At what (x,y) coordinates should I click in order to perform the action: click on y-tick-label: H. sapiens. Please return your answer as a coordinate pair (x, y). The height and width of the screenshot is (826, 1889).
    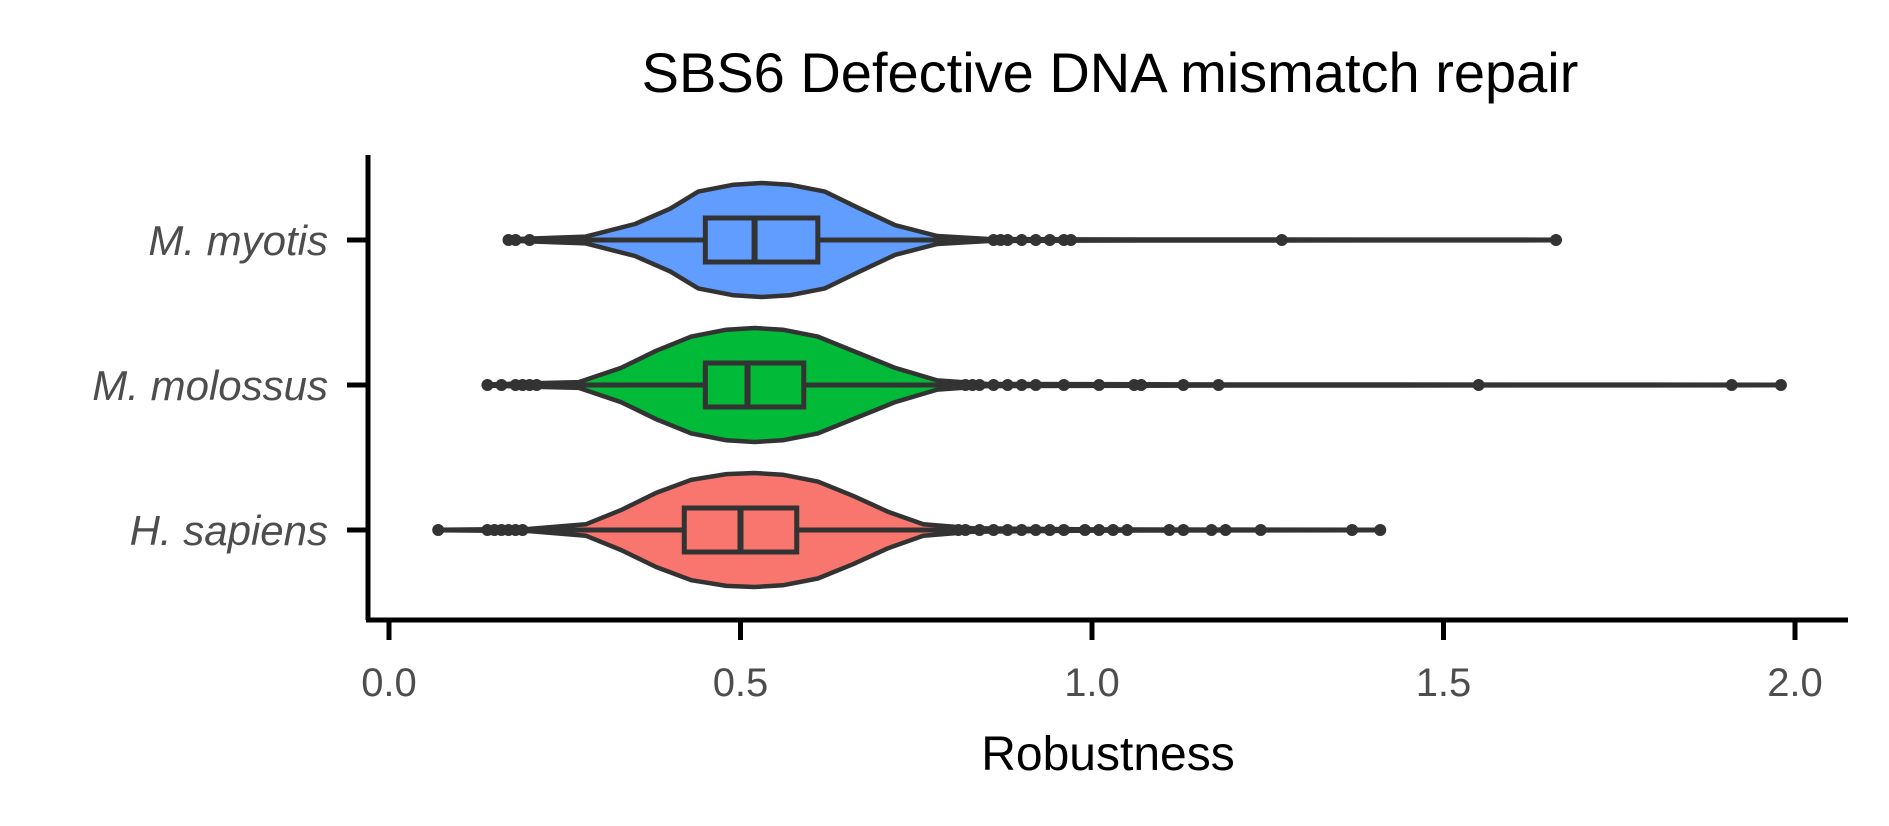
    Looking at the image, I should click on (229, 530).